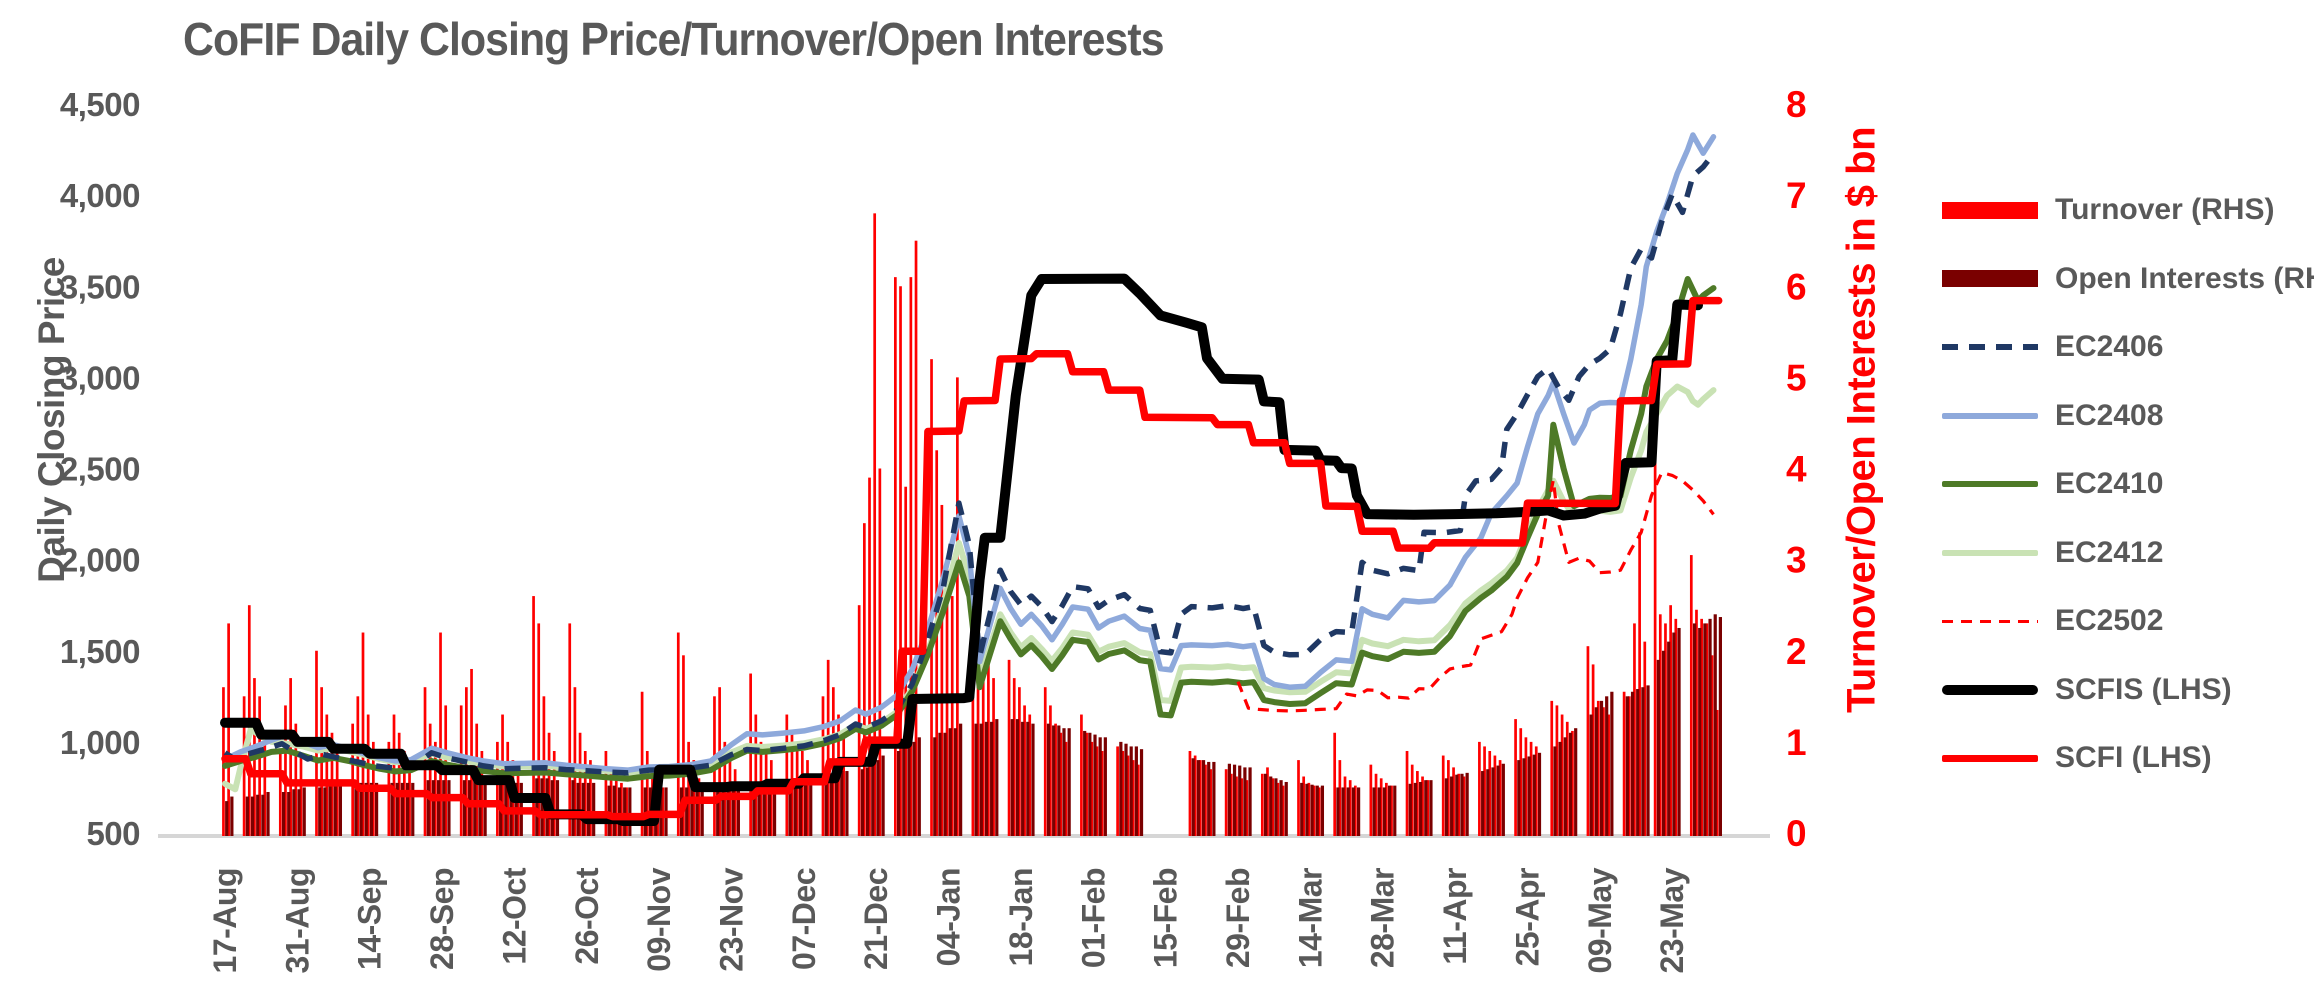 Image resolution: width=2314 pixels, height=1005 pixels. What do you see at coordinates (1021, 917) in the screenshot?
I see `x-tick-label: 18-Jan` at bounding box center [1021, 917].